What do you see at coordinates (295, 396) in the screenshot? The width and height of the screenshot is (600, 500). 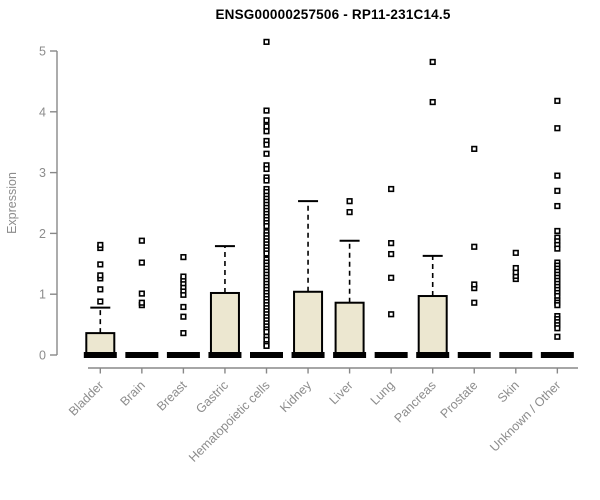 I see `x-tick-label: Kidney` at bounding box center [295, 396].